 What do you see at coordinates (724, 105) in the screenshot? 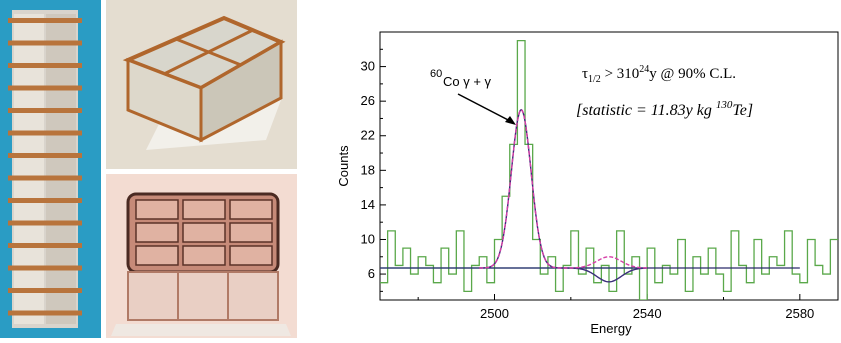
I see `statistic-sup: 130` at bounding box center [724, 105].